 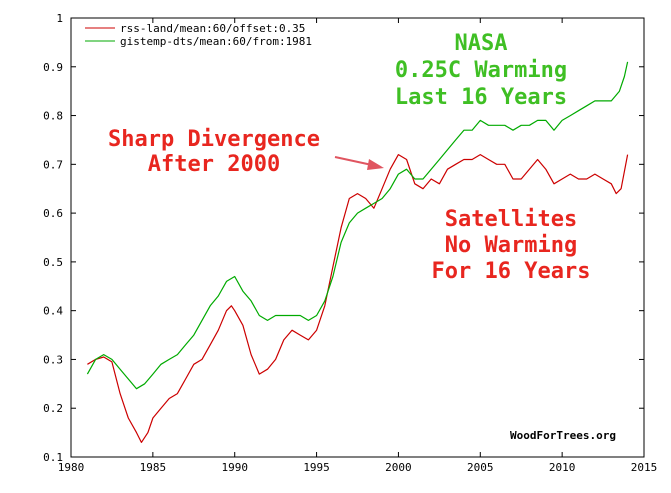 I want to click on y-tick-label: 1, so click(x=59, y=18).